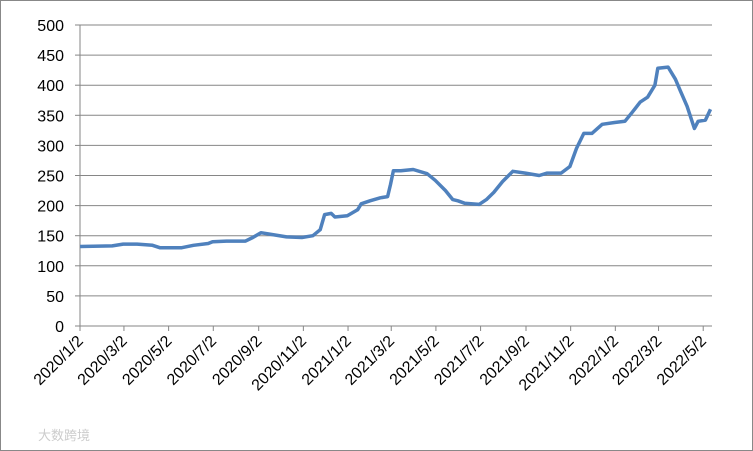 This screenshot has width=753, height=451. Describe the element at coordinates (50, 146) in the screenshot. I see `y-tick-label: 300` at that location.